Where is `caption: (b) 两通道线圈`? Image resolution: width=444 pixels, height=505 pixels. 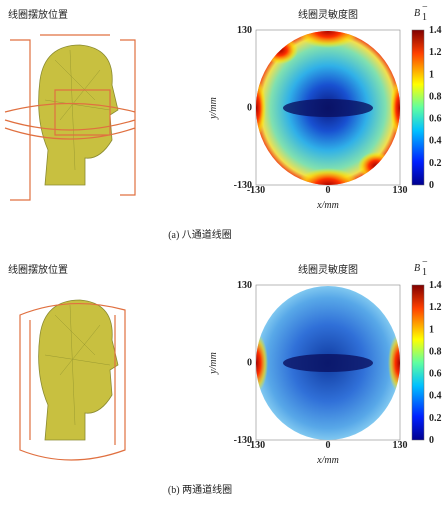
caption: (b) 两通道线圈 is located at coordinates (200, 489).